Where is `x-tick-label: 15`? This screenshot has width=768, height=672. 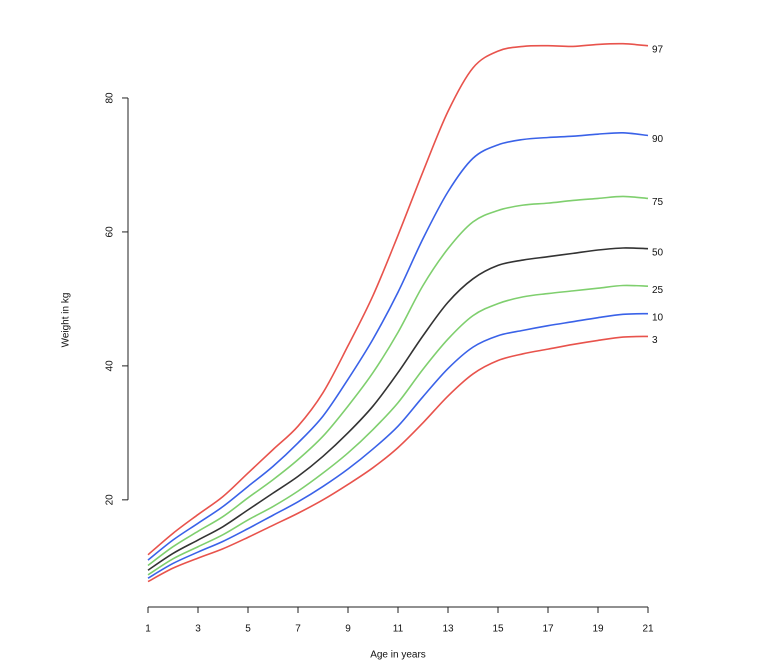
x-tick-label: 15 is located at coordinates (498, 629).